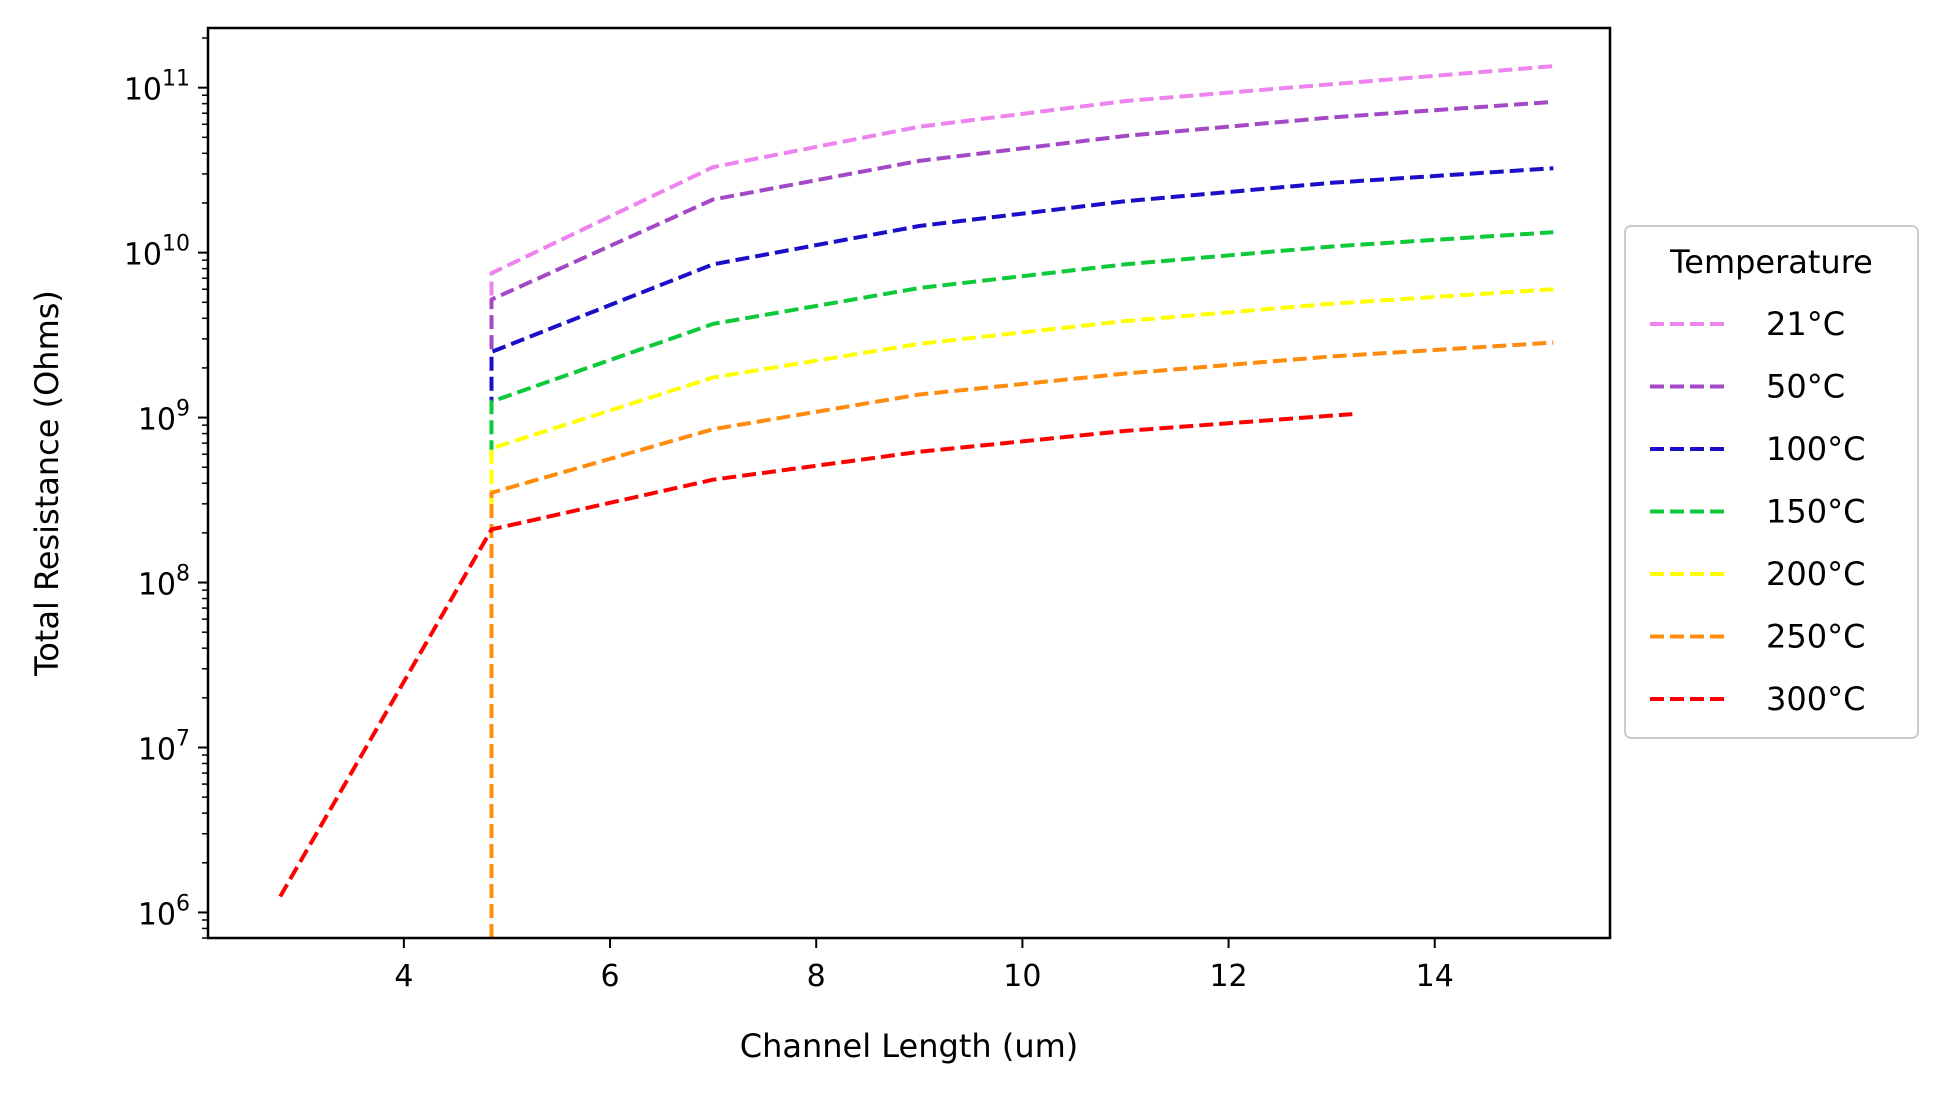 This screenshot has height=1095, width=1951. What do you see at coordinates (1747, 324) in the screenshot?
I see `legend-item: 21°C` at bounding box center [1747, 324].